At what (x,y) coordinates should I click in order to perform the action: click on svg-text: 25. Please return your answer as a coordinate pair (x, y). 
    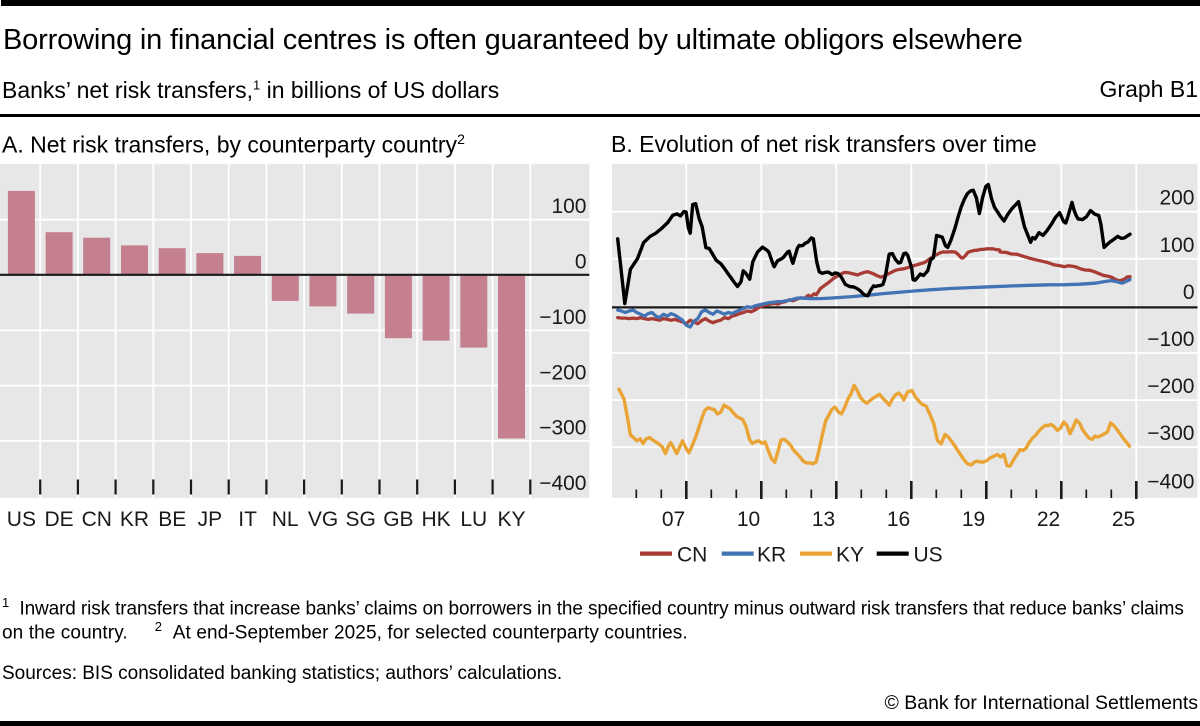
    Looking at the image, I should click on (1123, 519).